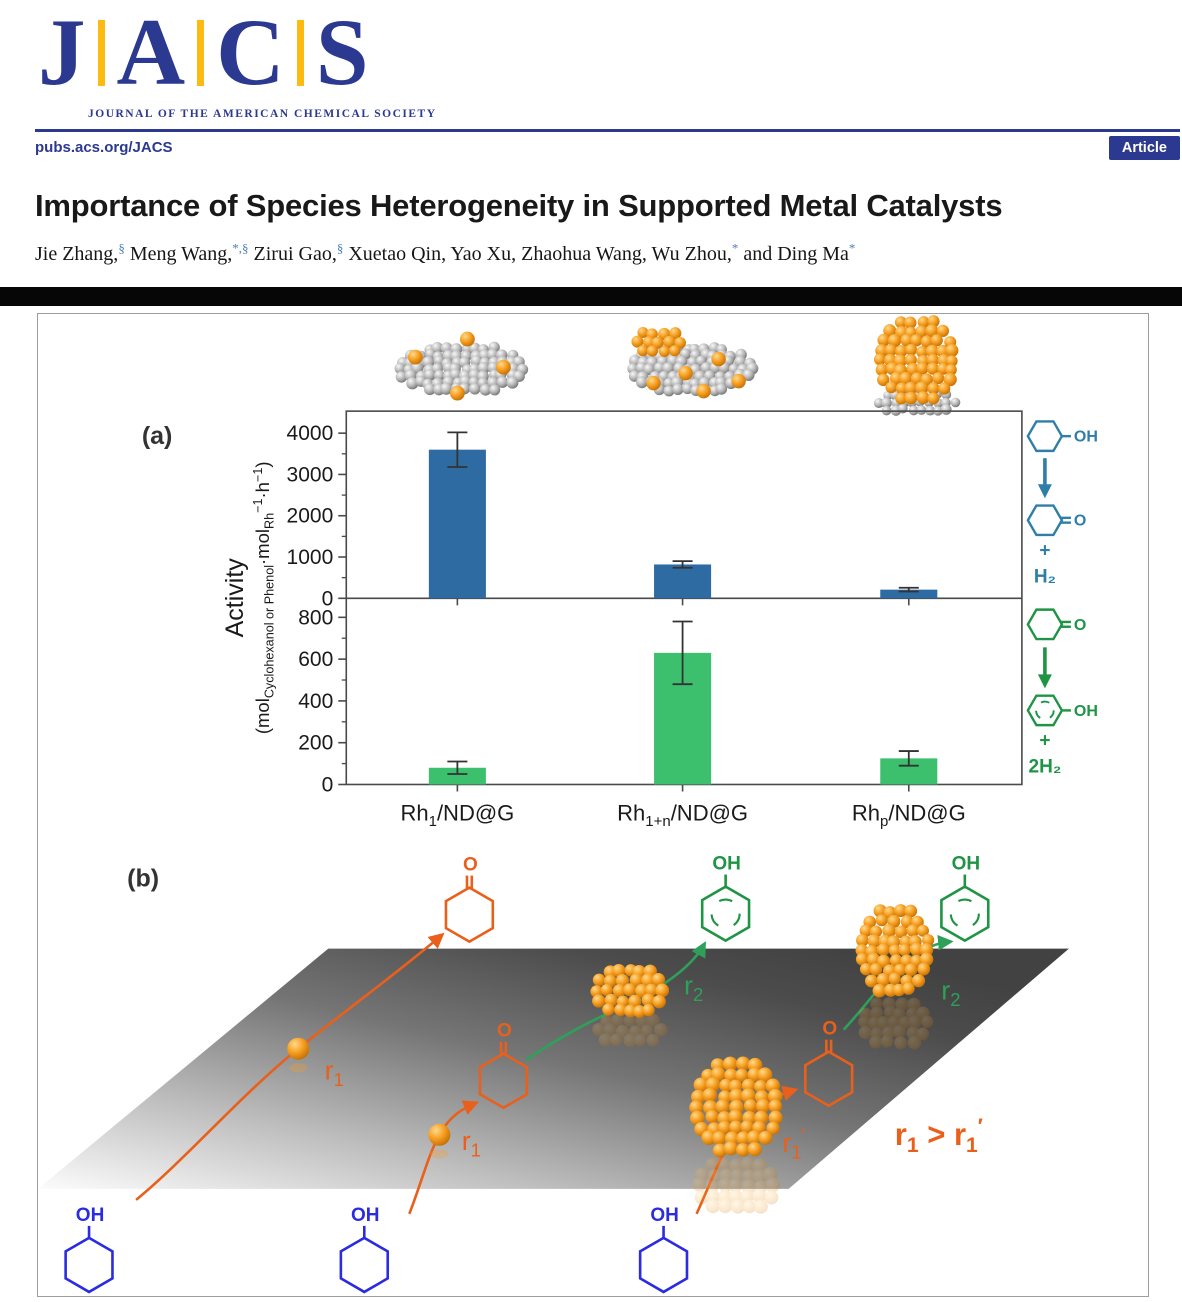 The height and width of the screenshot is (1302, 1182). What do you see at coordinates (689, 254) in the screenshot?
I see `author-name: Wu Zhou,` at bounding box center [689, 254].